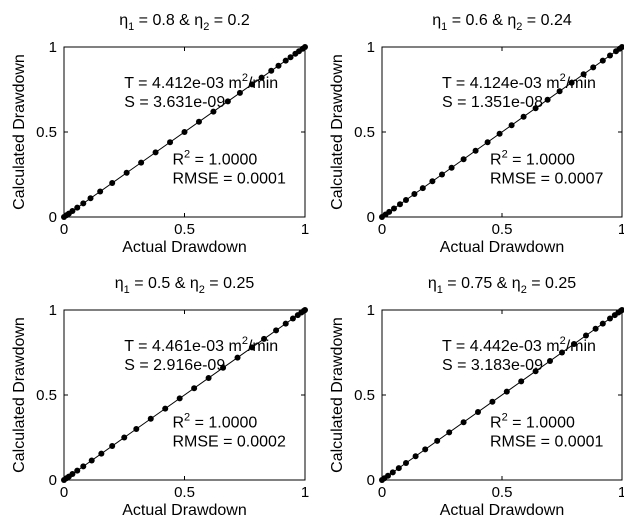  I want to click on chart-title: η1 = 0.5 & η2 = 0.25, so click(185, 285).